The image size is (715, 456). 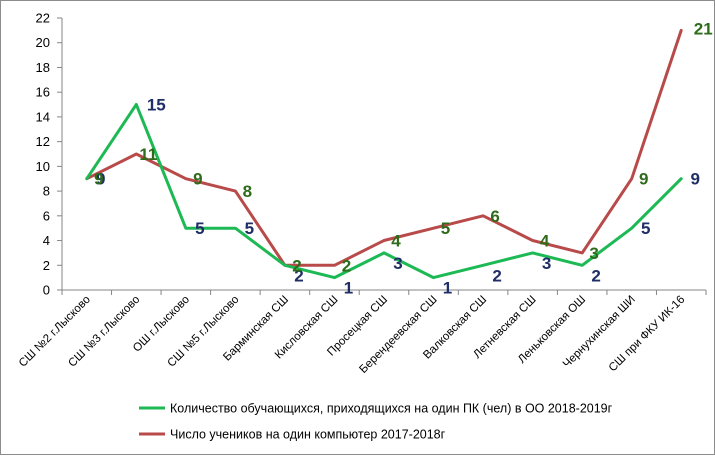 I want to click on data-label-2017-2018: 3, so click(x=593, y=253).